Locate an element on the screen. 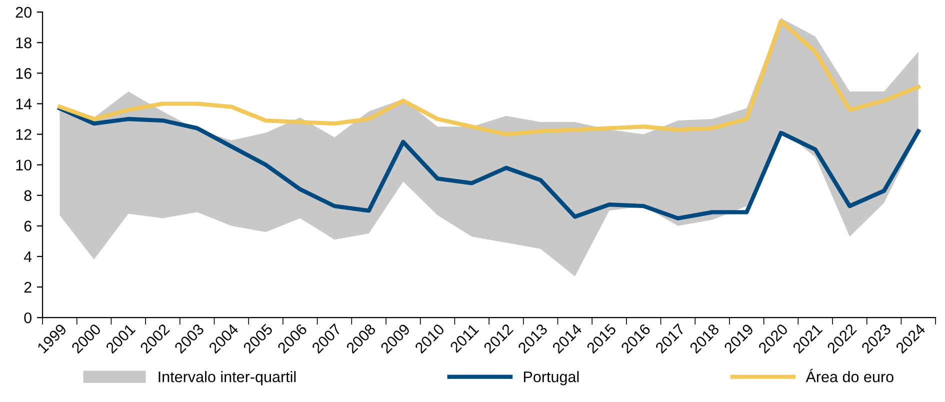  legend-label: Portugal is located at coordinates (551, 378).